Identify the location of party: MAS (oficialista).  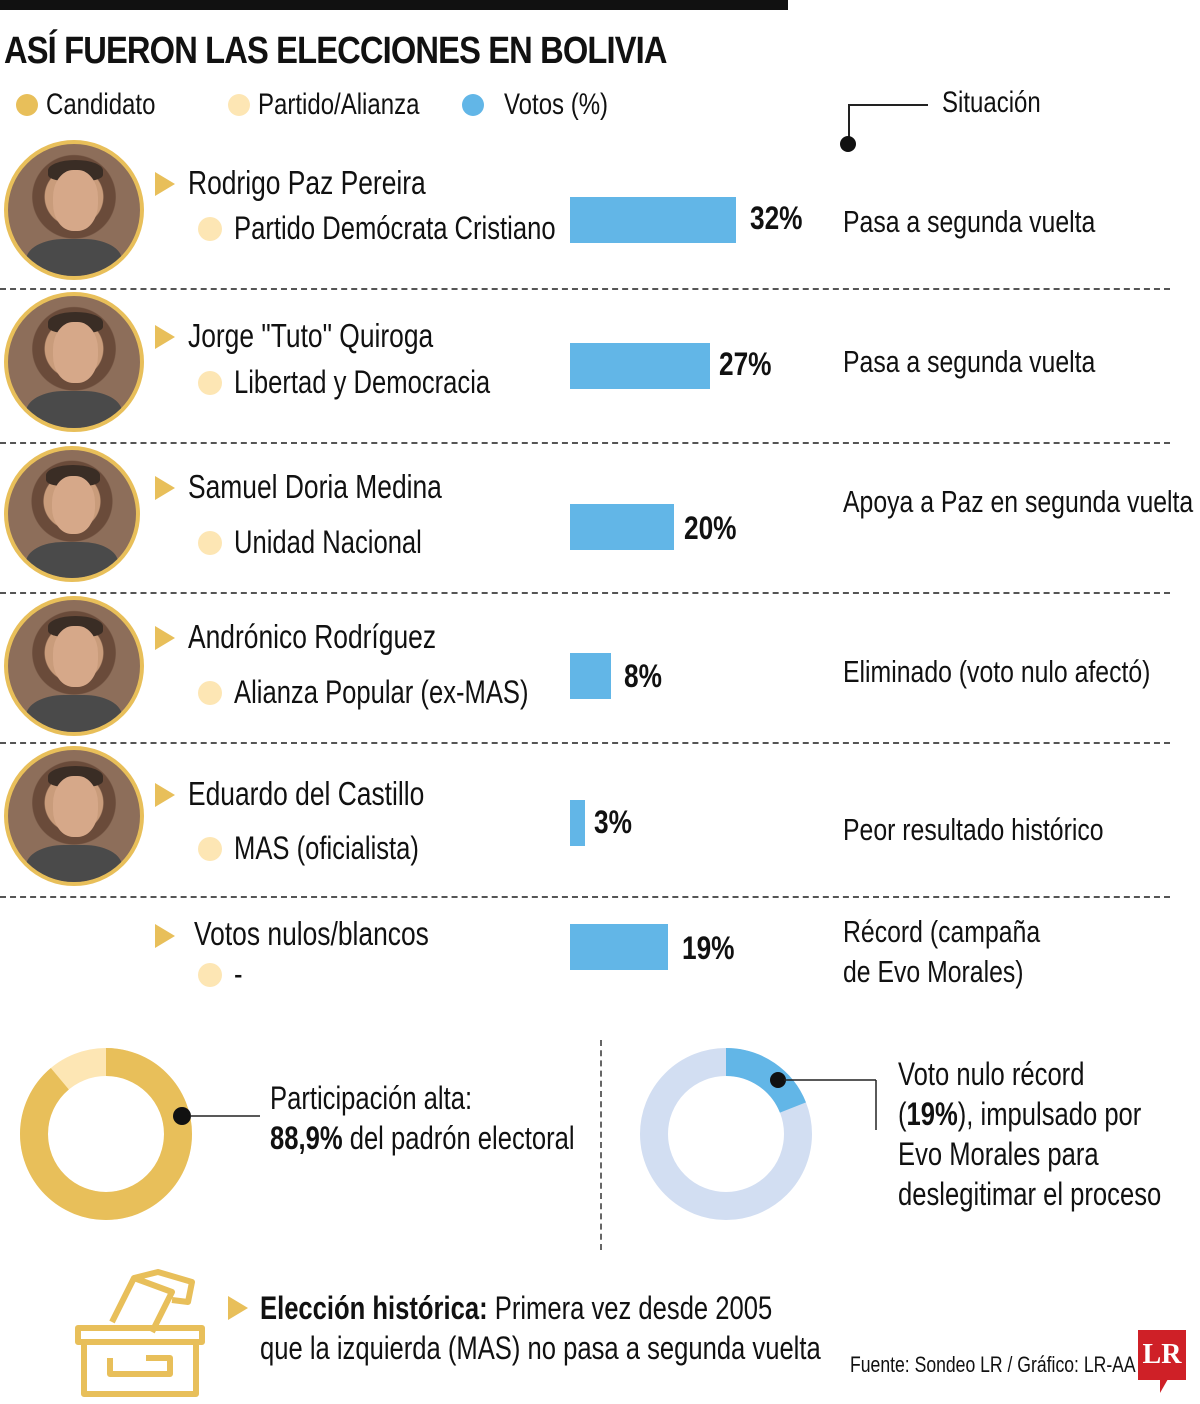
(331, 848).